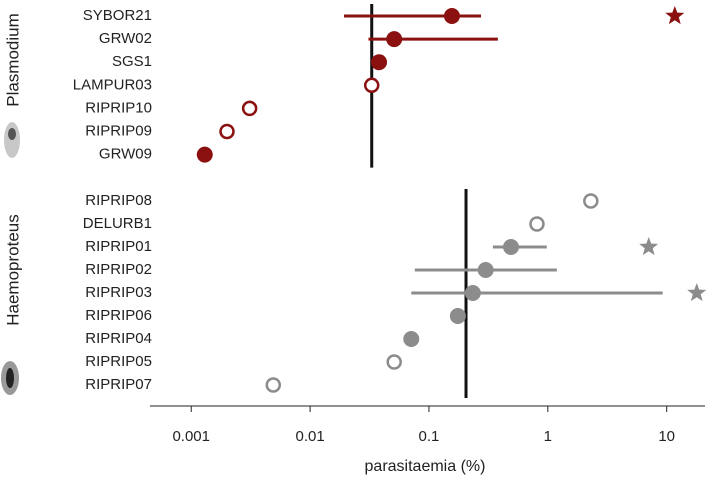  I want to click on category-label: RIPRIP06, so click(118, 315).